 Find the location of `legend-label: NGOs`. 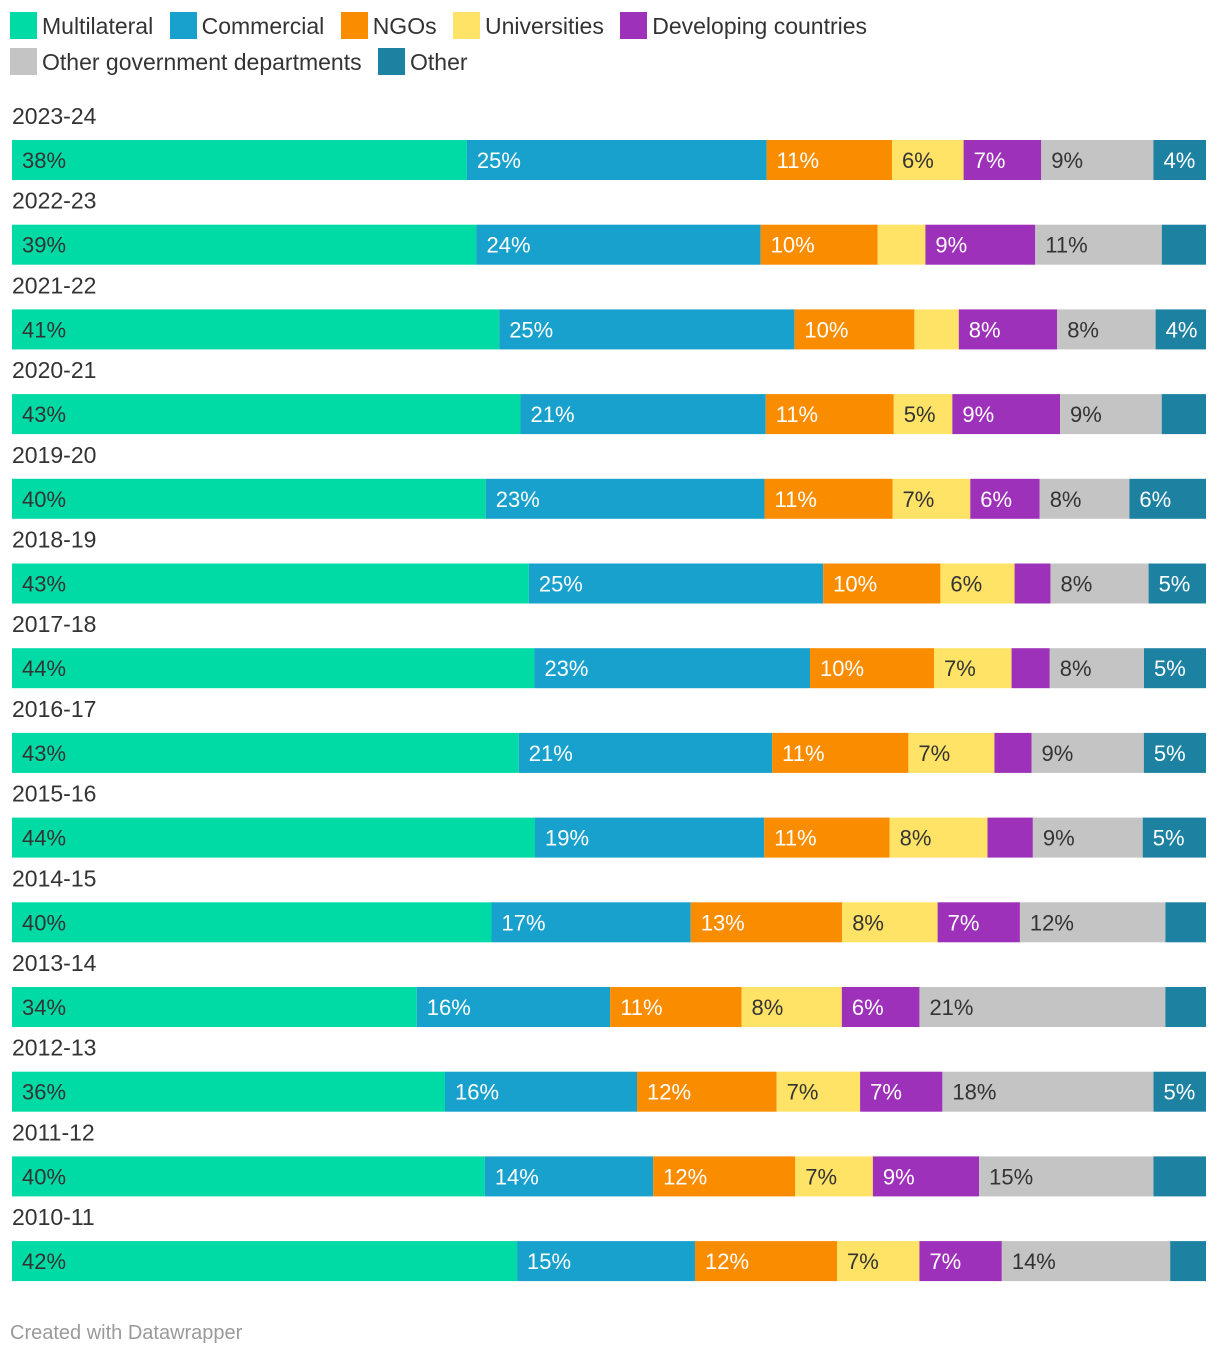

legend-label: NGOs is located at coordinates (404, 26).